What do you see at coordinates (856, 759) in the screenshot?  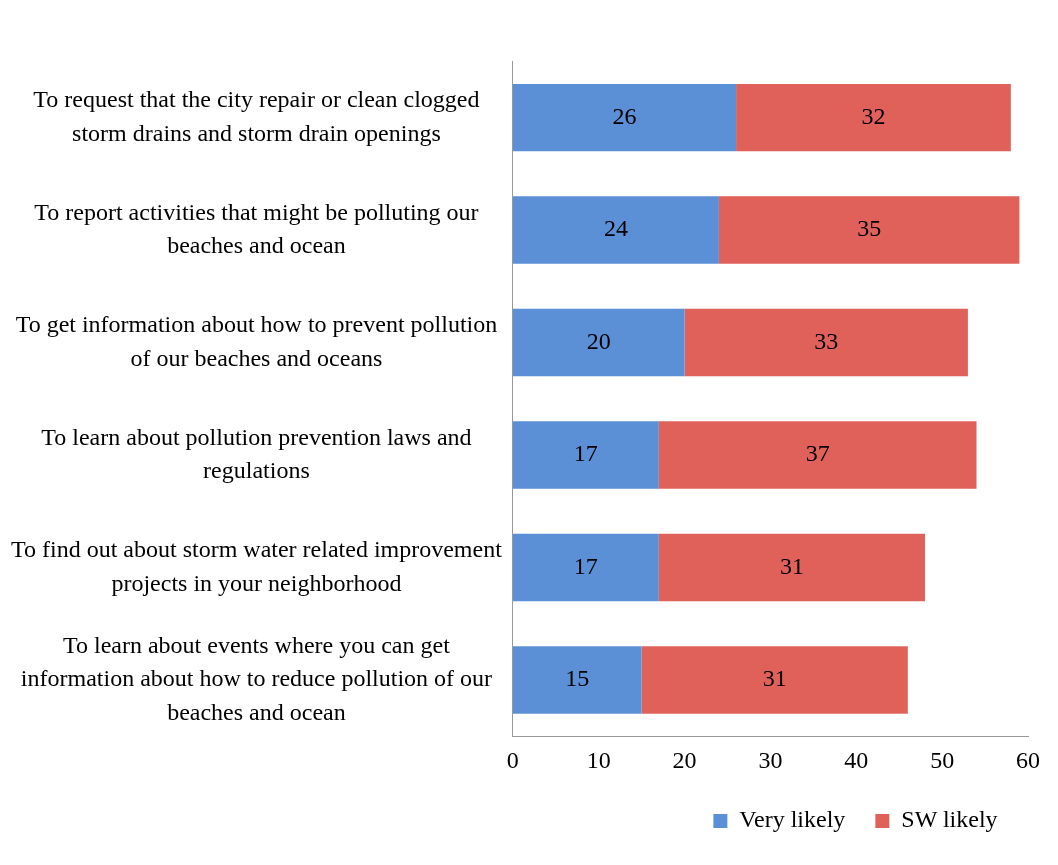 I see `x-tick-label: 40` at bounding box center [856, 759].